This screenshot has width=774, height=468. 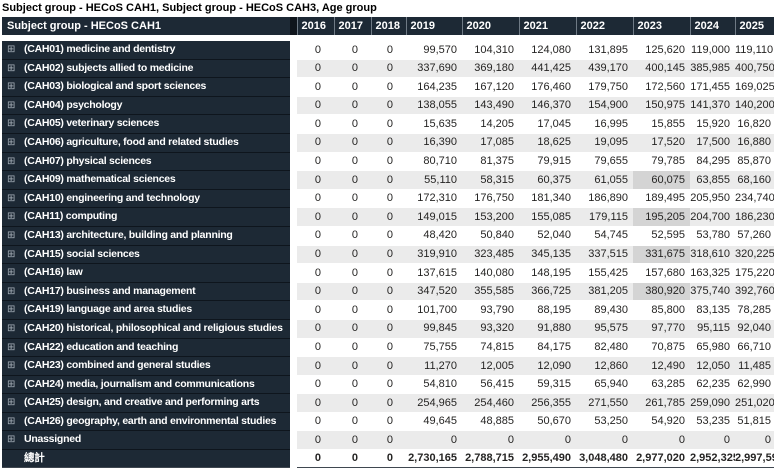 I want to click on cell-2020: 48,885, so click(x=490, y=422).